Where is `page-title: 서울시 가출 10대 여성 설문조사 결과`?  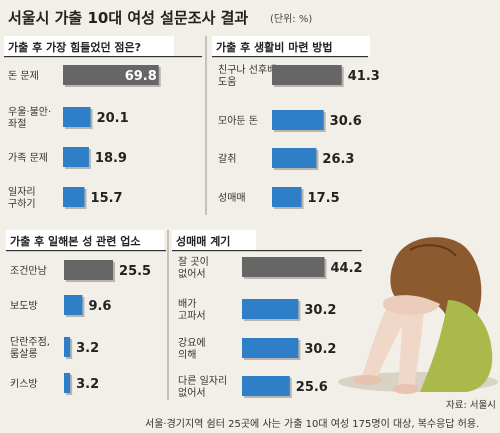 page-title: 서울시 가출 10대 여성 설문조사 결과 is located at coordinates (128, 18).